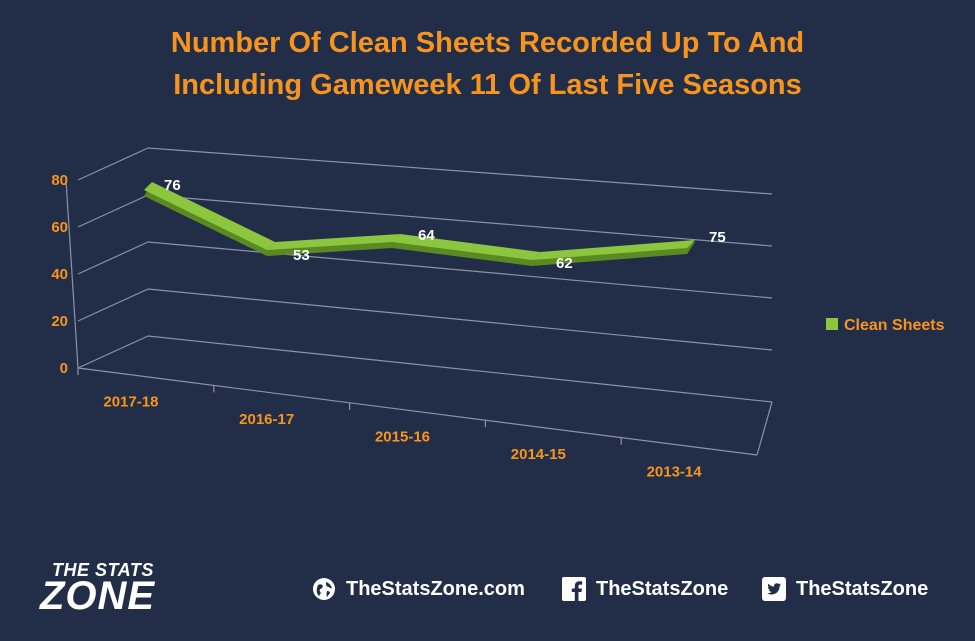 The width and height of the screenshot is (975, 641). I want to click on x-tick-label: 2015-16, so click(402, 437).